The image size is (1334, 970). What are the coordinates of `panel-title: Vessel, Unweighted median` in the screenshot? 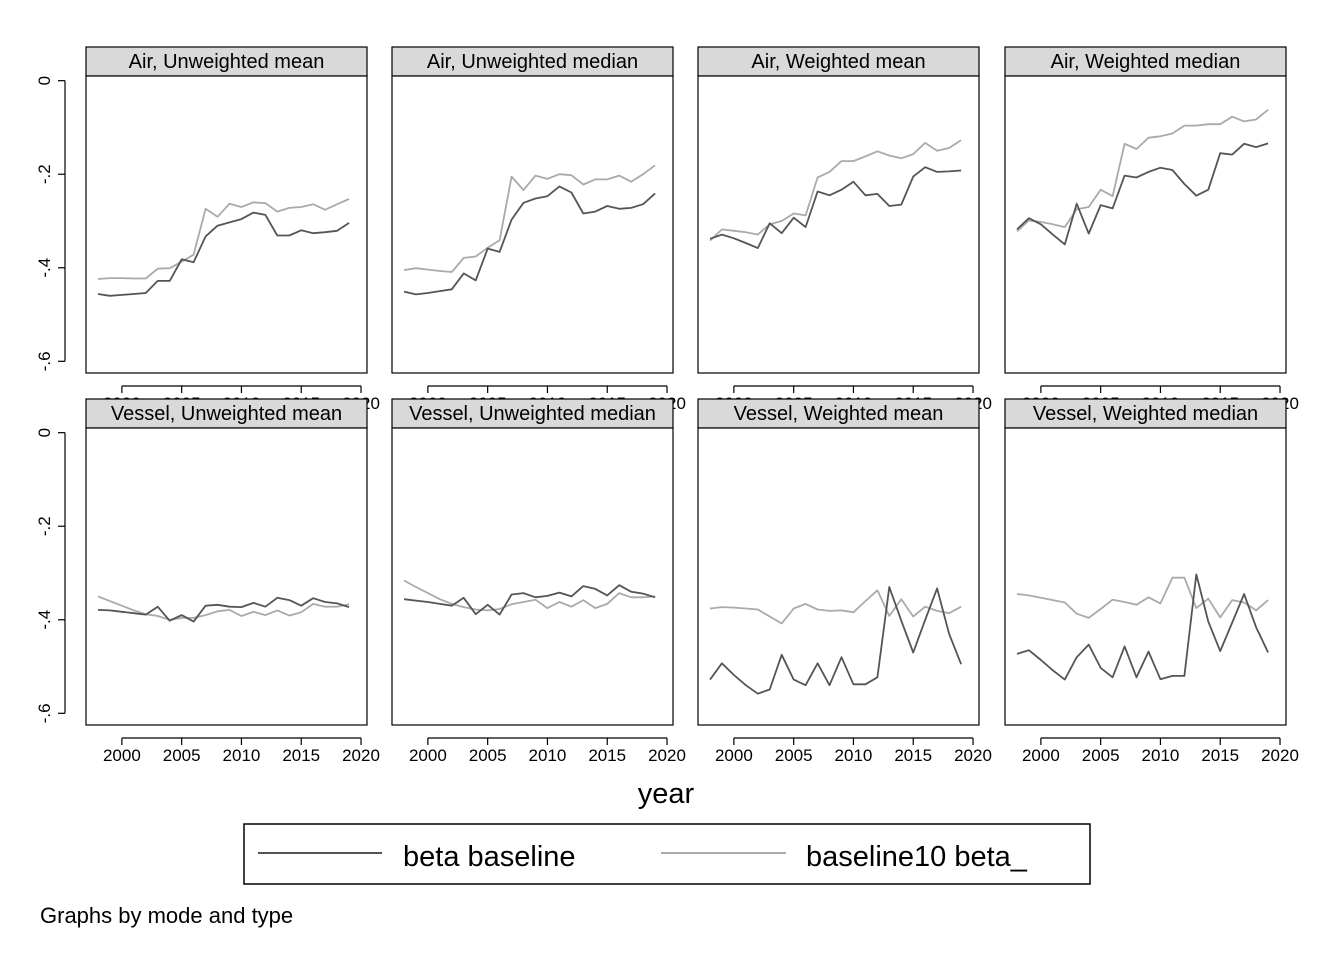 It's located at (532, 414).